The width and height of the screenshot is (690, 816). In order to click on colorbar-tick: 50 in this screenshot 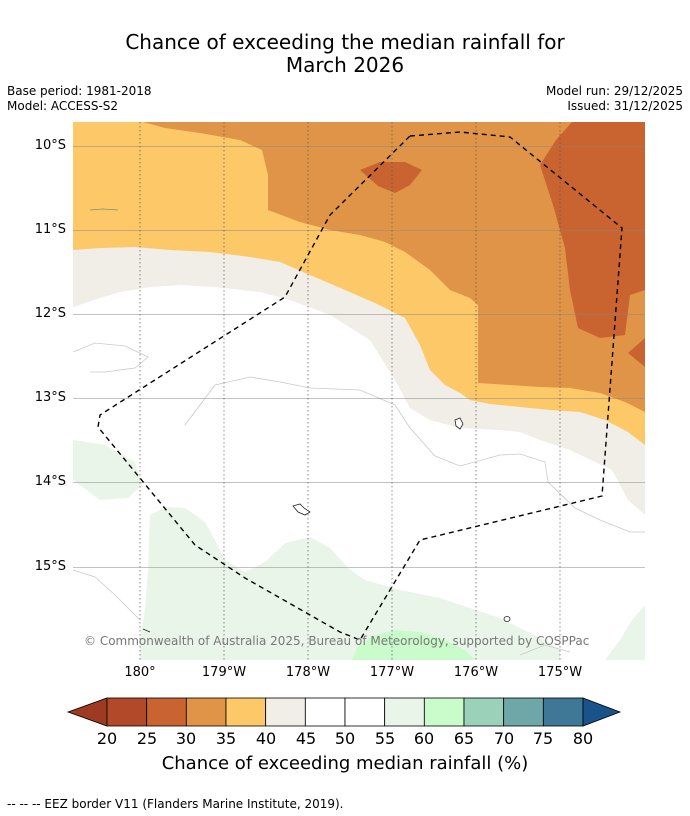, I will do `click(345, 738)`.